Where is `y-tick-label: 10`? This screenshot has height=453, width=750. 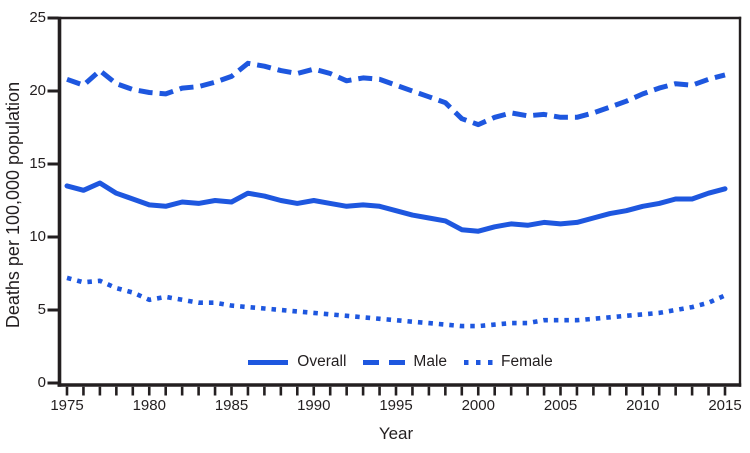
y-tick-label: 10 is located at coordinates (37, 236).